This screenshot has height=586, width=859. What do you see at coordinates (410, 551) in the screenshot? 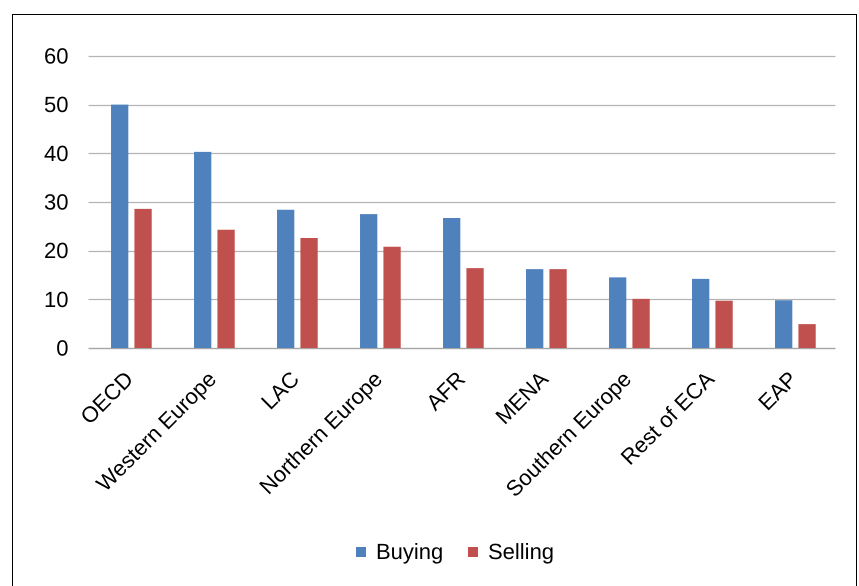
I see `legend-label: Buying` at bounding box center [410, 551].